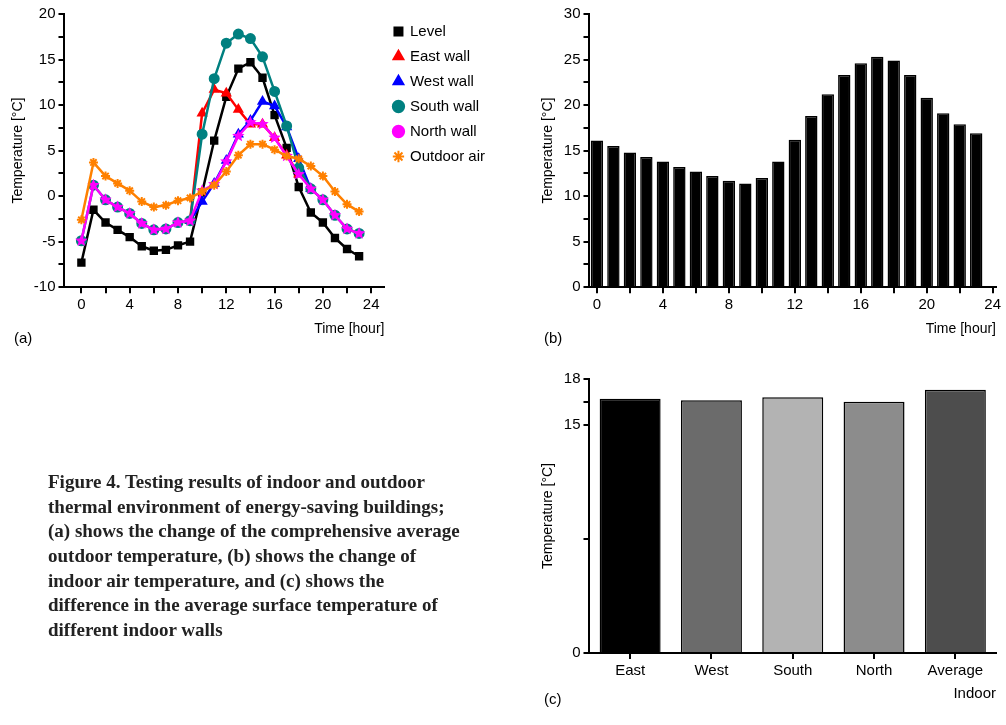  Describe the element at coordinates (444, 105) in the screenshot. I see `legend-label: South wall` at that location.